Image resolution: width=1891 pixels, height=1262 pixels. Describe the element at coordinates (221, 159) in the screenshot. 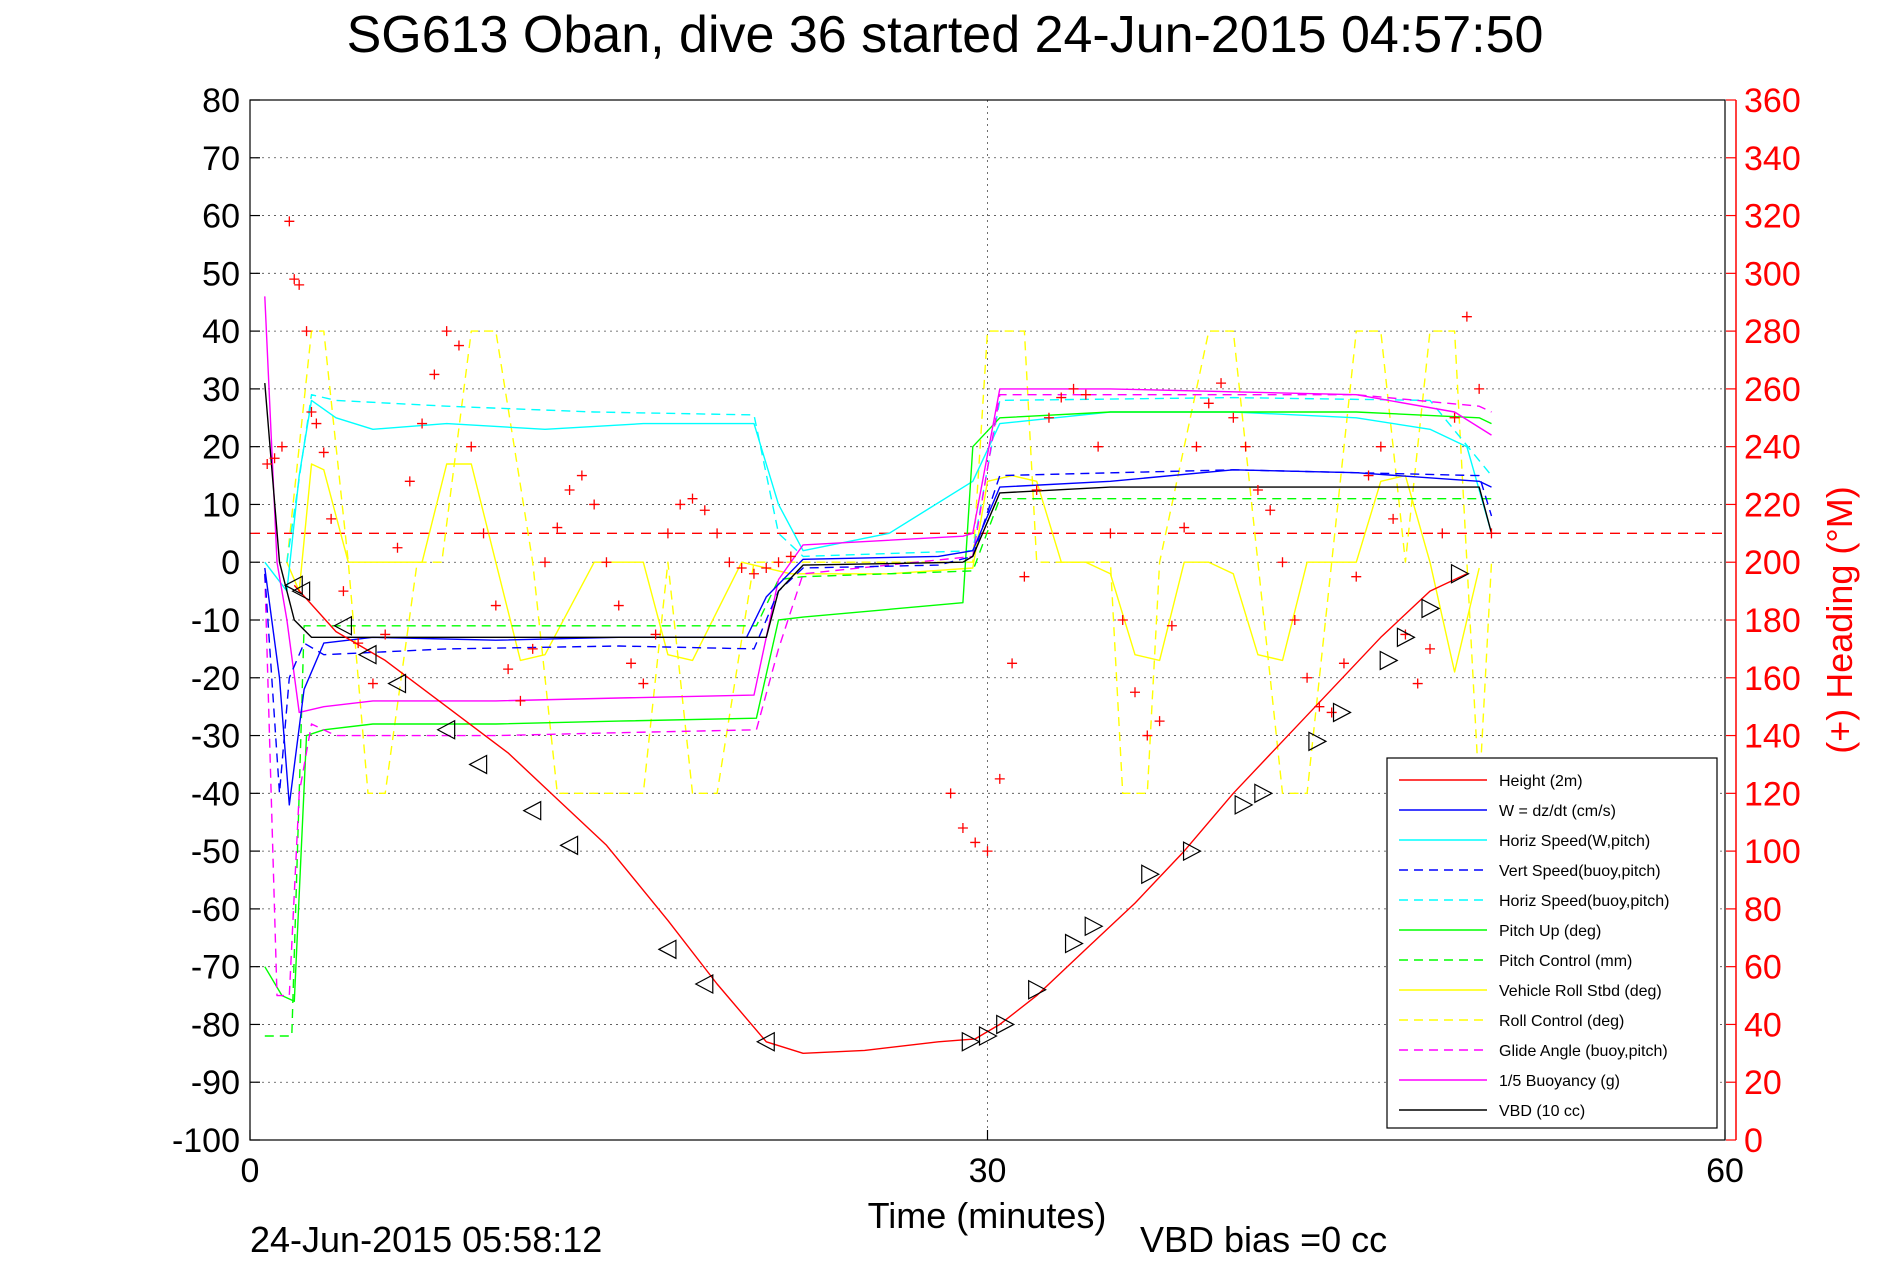

I see `left-tick-label: 70` at that location.